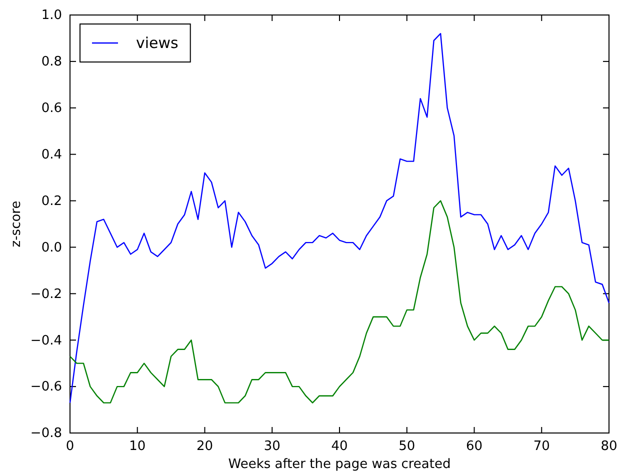 This screenshot has width=617, height=474. What do you see at coordinates (46, 294) in the screenshot?
I see `y-tick-label: −0.2` at bounding box center [46, 294].